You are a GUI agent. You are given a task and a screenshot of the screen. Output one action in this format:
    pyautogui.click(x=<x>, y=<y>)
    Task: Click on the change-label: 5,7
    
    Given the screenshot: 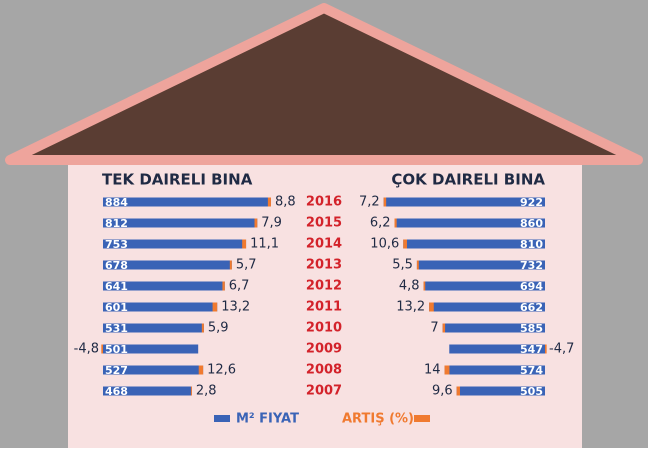 What is the action you would take?
    pyautogui.click(x=246, y=265)
    